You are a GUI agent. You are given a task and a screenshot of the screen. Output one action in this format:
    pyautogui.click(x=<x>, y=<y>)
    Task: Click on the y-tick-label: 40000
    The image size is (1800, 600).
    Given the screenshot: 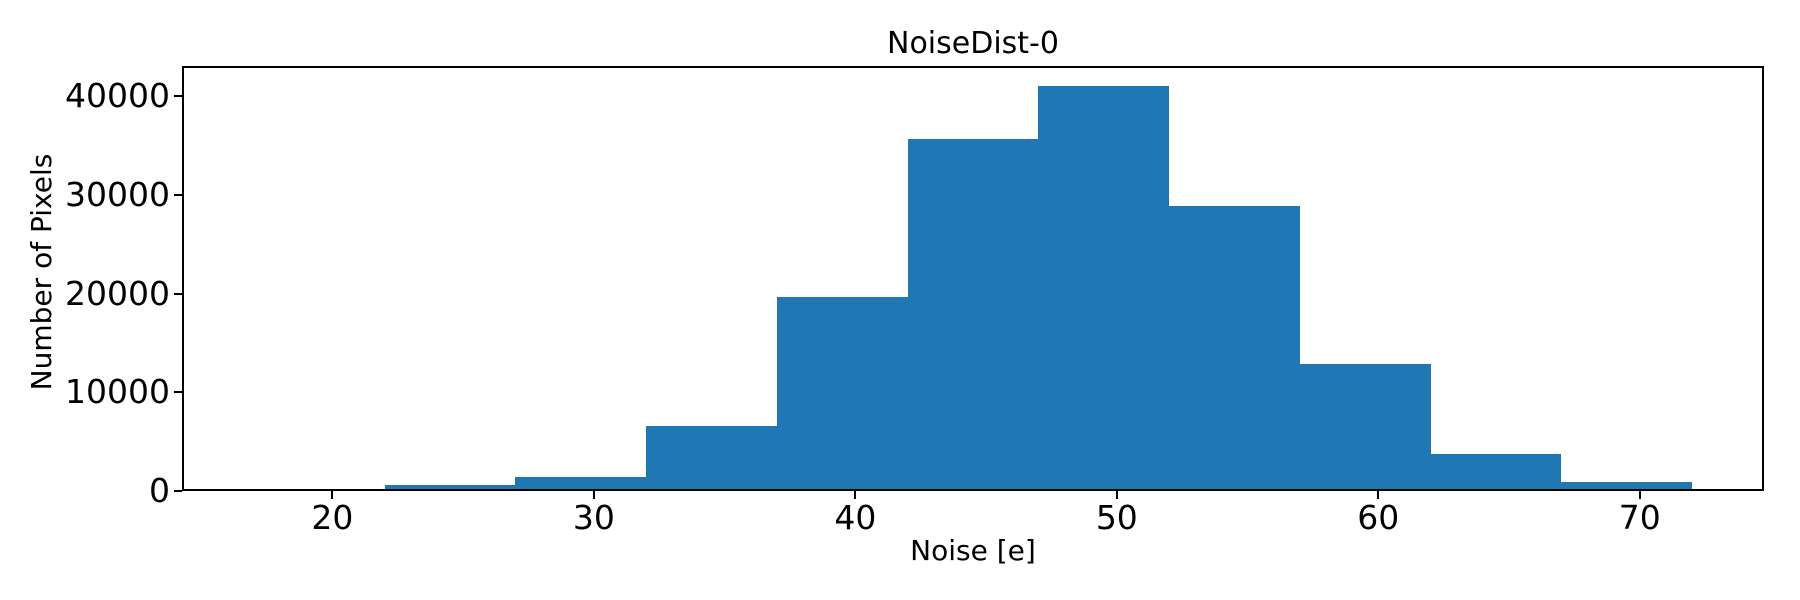 What is the action you would take?
    pyautogui.click(x=117, y=96)
    